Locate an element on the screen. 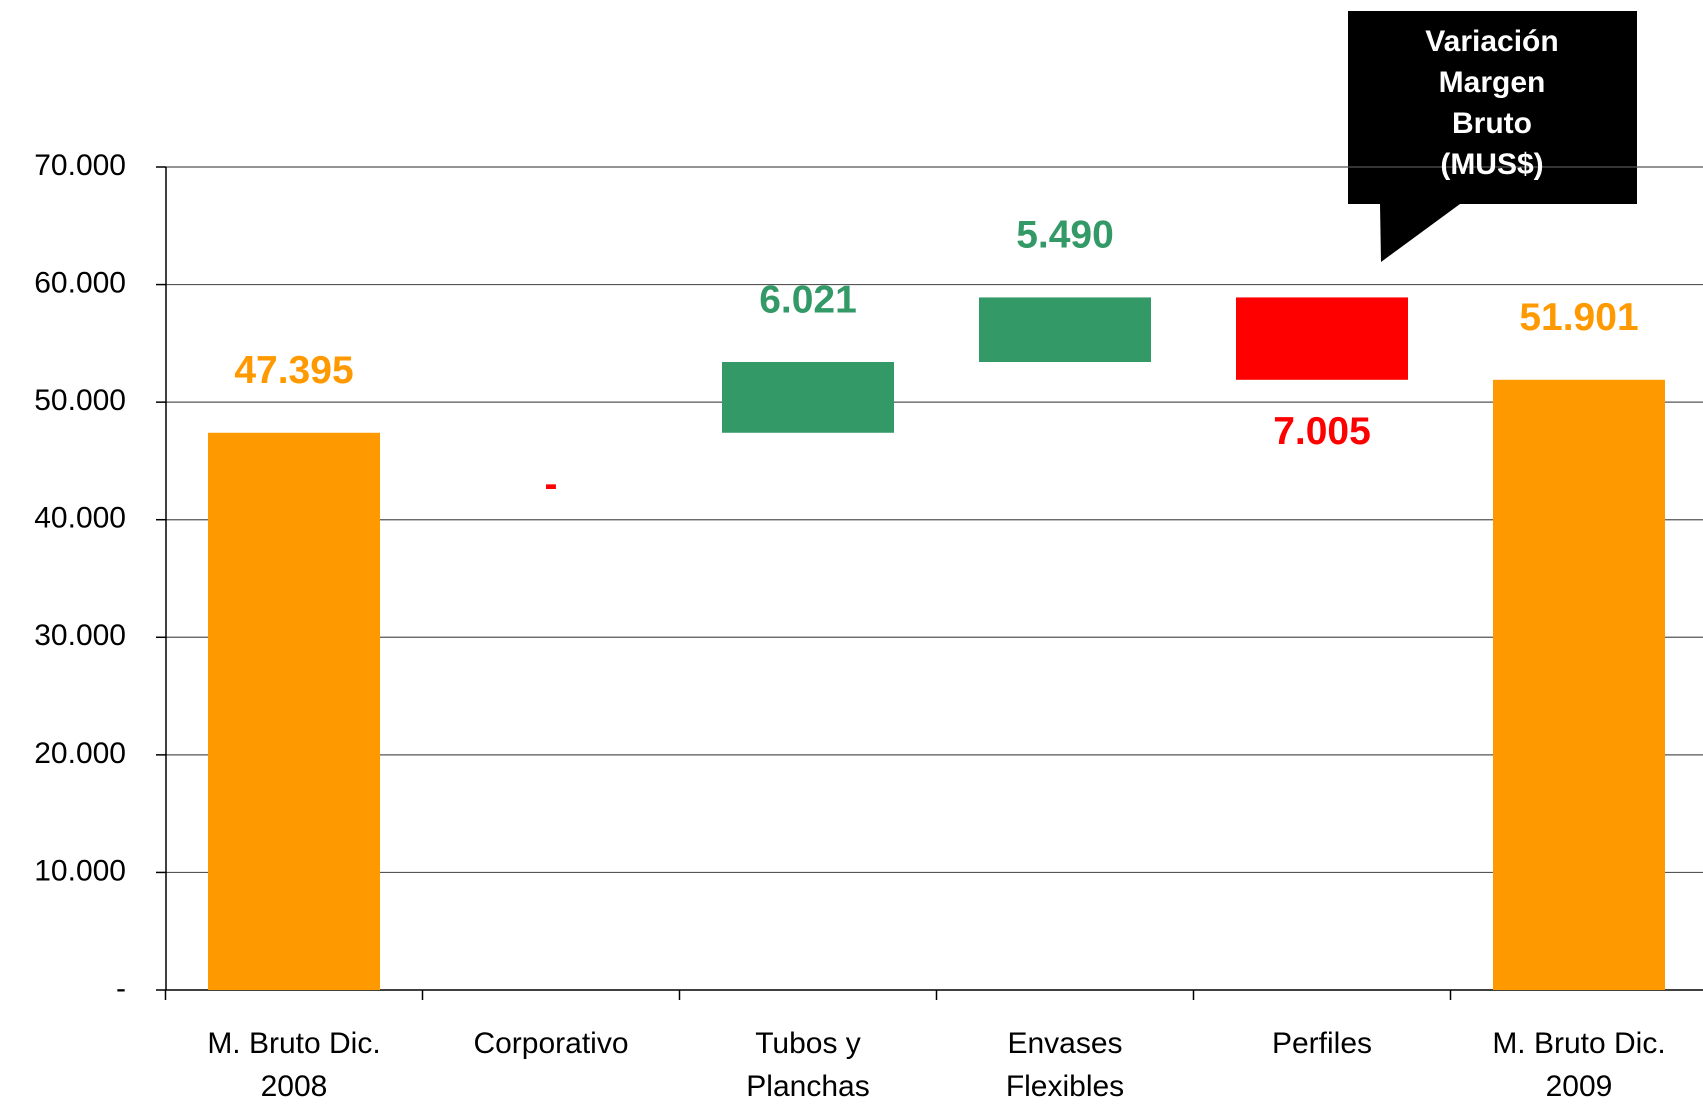 Image resolution: width=1703 pixels, height=1106 pixels. x-tick-label: Flexibles is located at coordinates (1065, 1086).